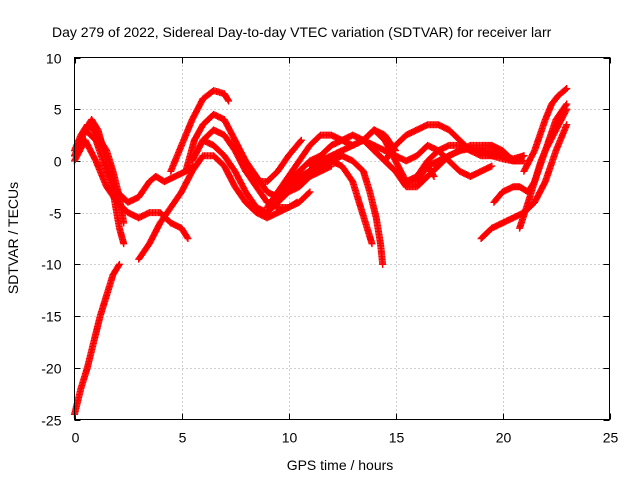 This screenshot has width=640, height=480. What do you see at coordinates (51, 421) in the screenshot?
I see `y-tick-label: -25` at bounding box center [51, 421].